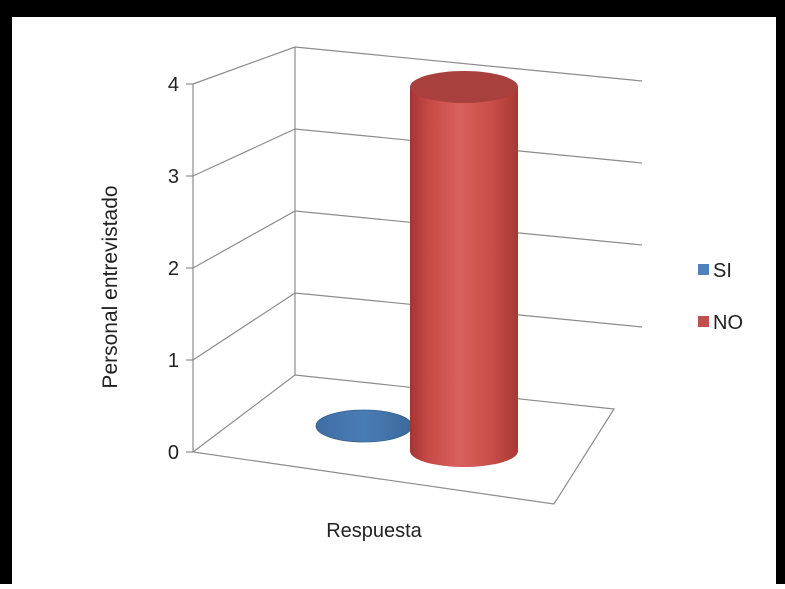 The width and height of the screenshot is (785, 589). What do you see at coordinates (110, 286) in the screenshot?
I see `y-axis-title: Personal entrevistado` at bounding box center [110, 286].